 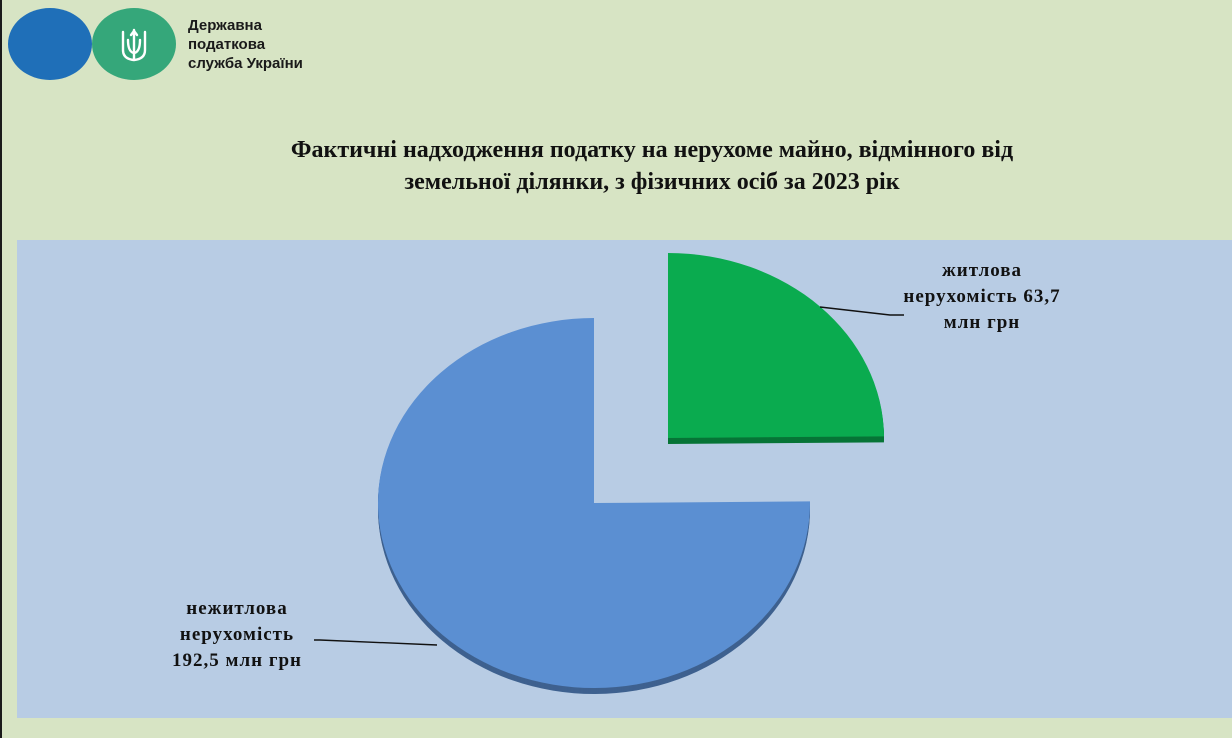 I want to click on pie-slice-top, so click(x=776, y=345).